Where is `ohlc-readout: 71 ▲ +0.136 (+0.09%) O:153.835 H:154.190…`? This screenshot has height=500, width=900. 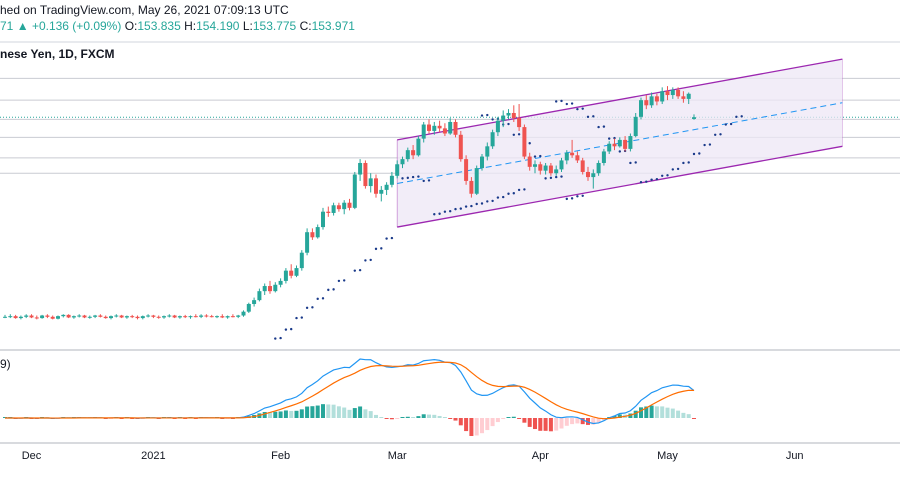 ohlc-readout: 71 ▲ +0.136 (+0.09%) O:153.835 H:154.190… is located at coordinates (177, 26).